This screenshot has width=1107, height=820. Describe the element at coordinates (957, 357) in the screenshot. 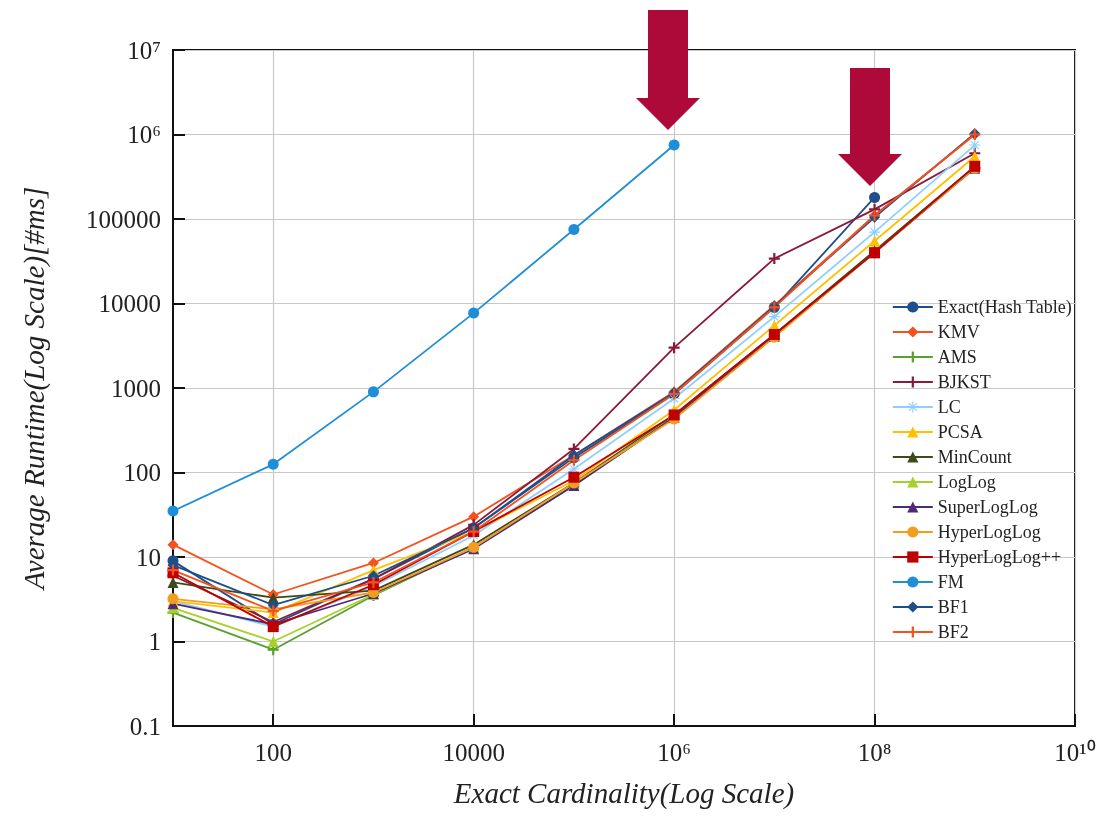

I see `legend-label: AMS` at that location.